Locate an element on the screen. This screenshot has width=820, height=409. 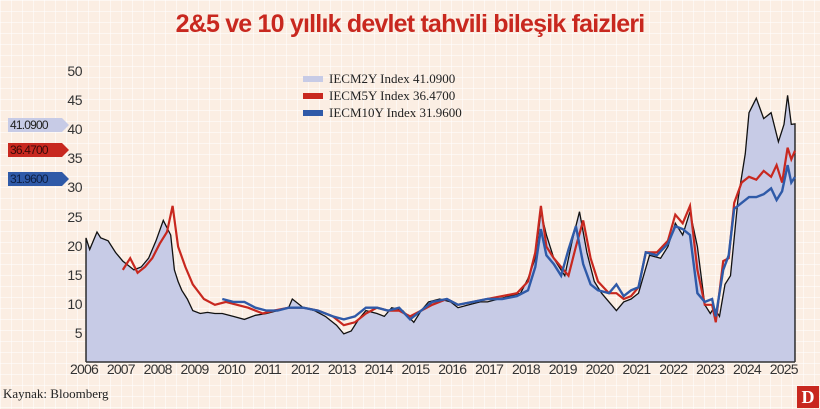
source-note: Kaynak: Bloomberg is located at coordinates (56, 394).